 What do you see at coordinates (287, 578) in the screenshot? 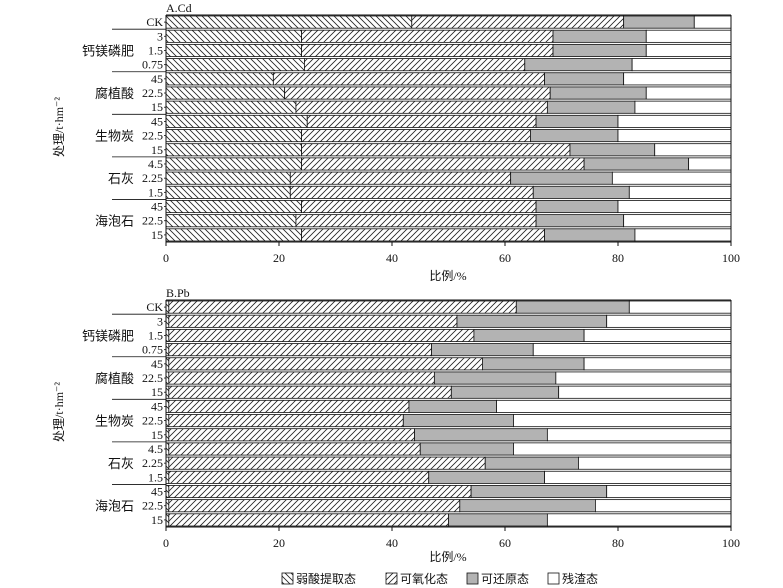
I see `legend-swatch-weak-acid` at bounding box center [287, 578].